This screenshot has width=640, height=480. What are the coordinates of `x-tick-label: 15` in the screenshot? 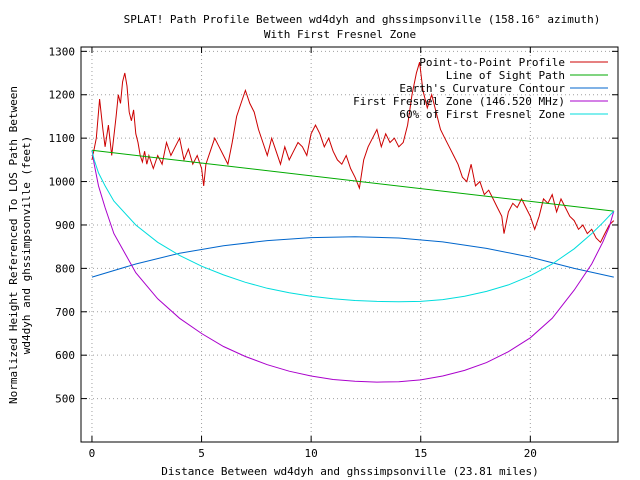 It's located at (420, 453).